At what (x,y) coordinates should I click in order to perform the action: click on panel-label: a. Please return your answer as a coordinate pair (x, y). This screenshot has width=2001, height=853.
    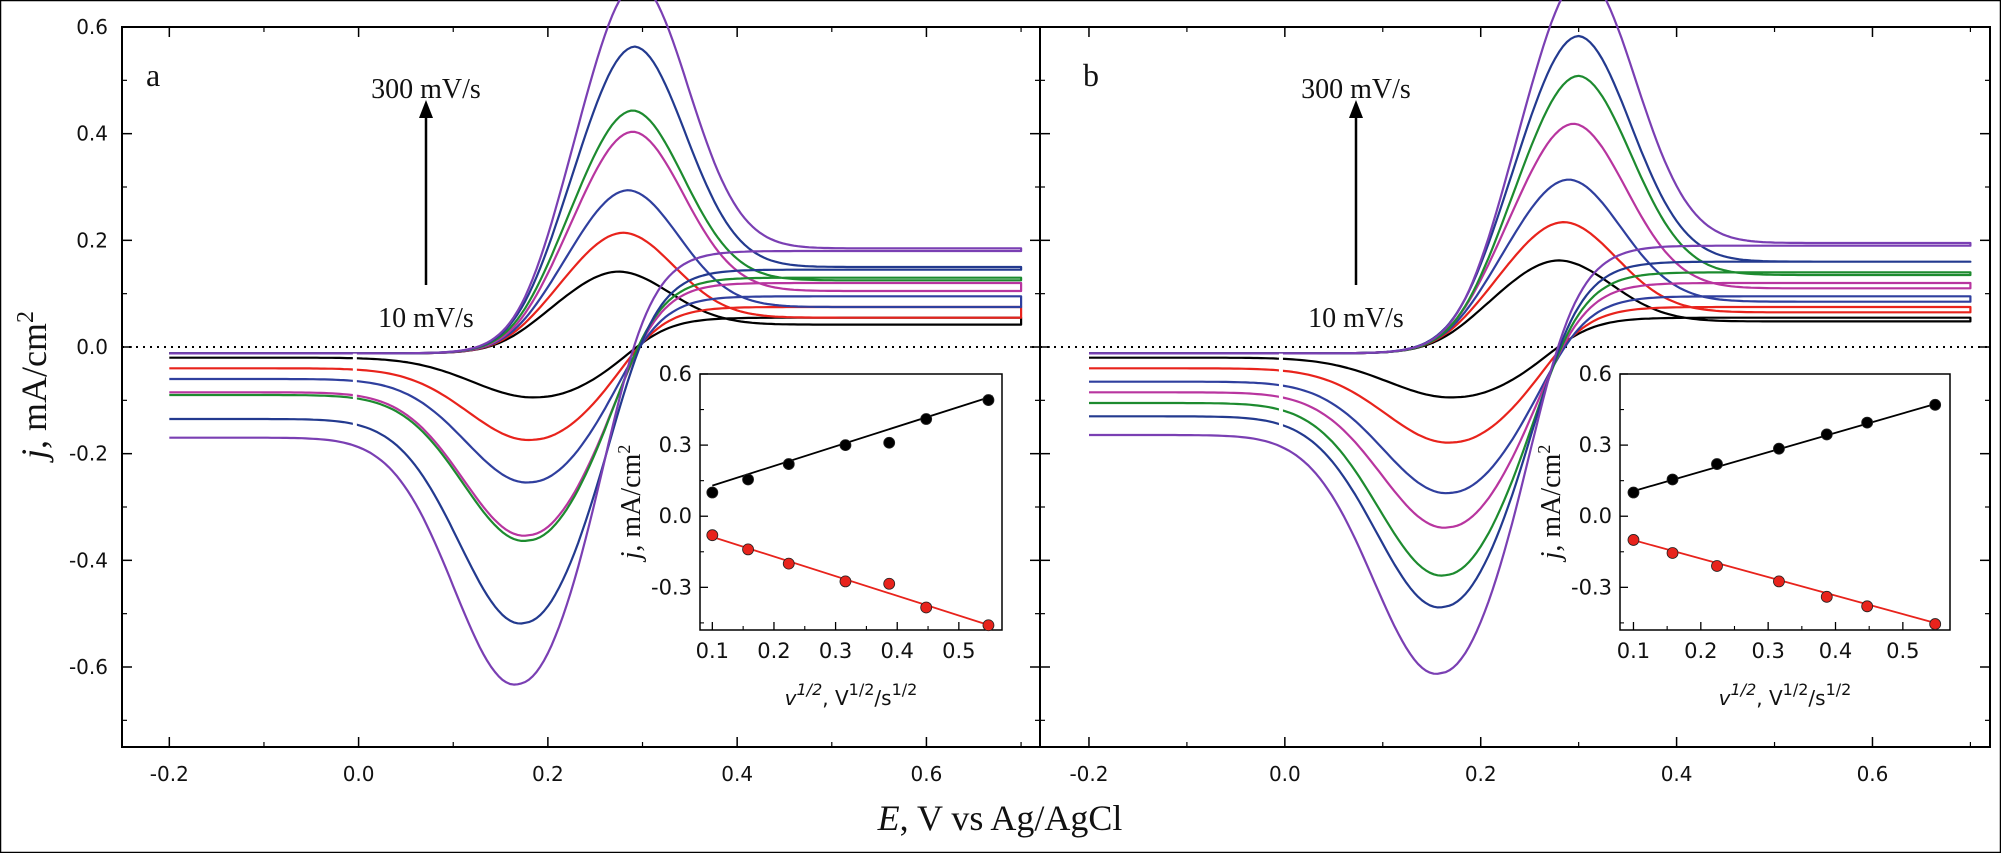
    Looking at the image, I should click on (153, 75).